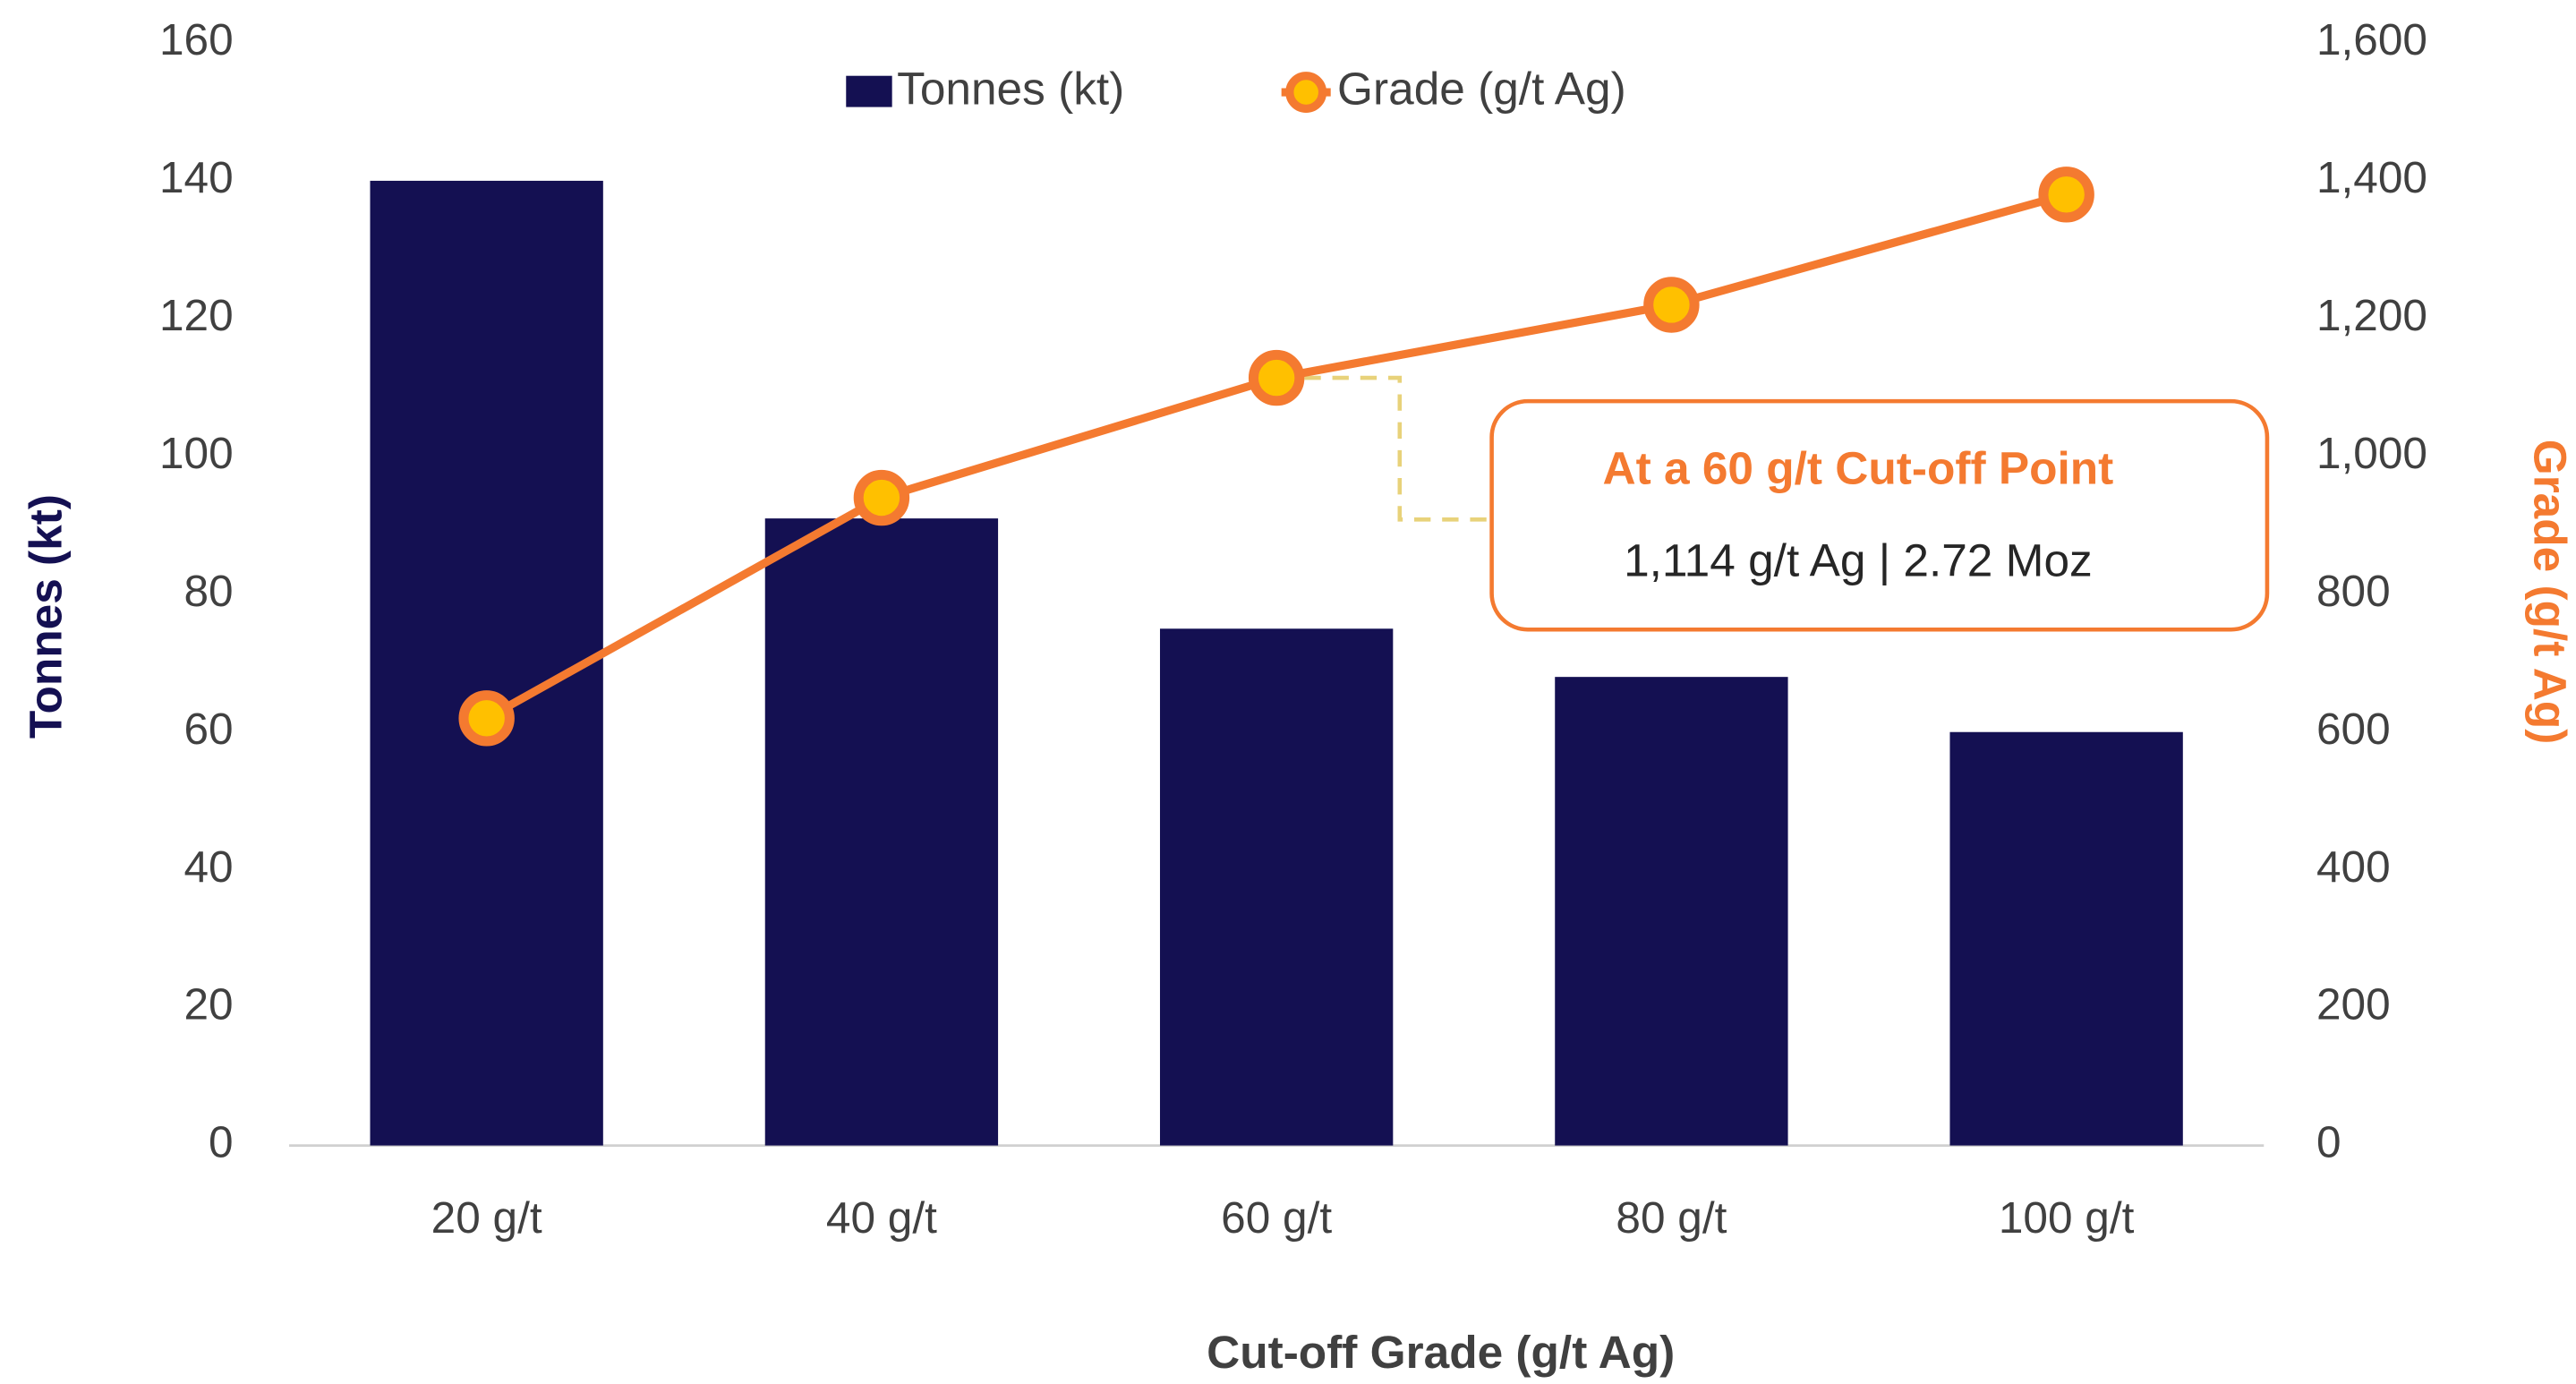  Describe the element at coordinates (209, 591) in the screenshot. I see `y-tick-label: 80` at that location.